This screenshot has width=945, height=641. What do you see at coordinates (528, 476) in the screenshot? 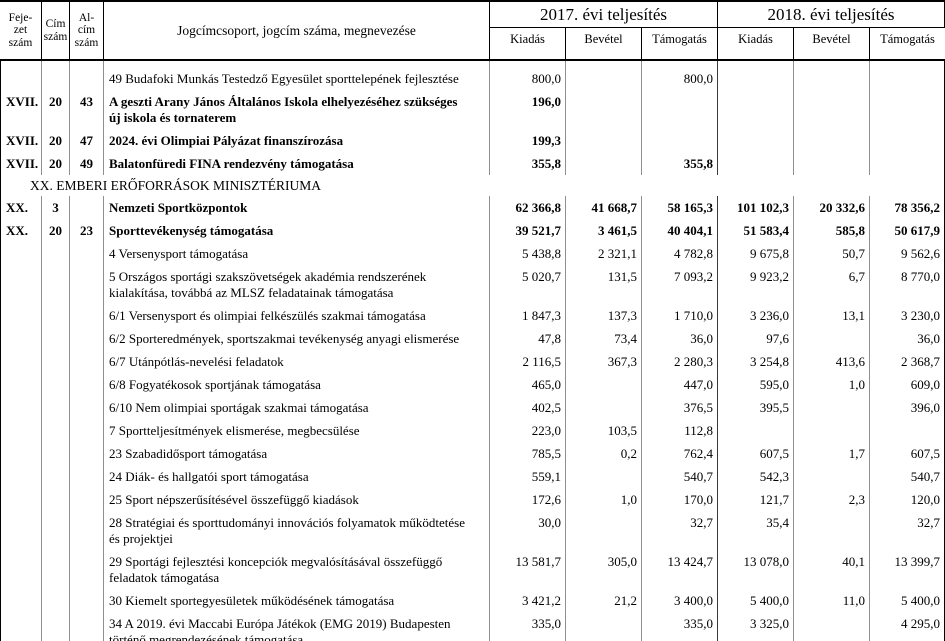
I see `value-cell-2017-kiadas: 559,1` at bounding box center [528, 476].